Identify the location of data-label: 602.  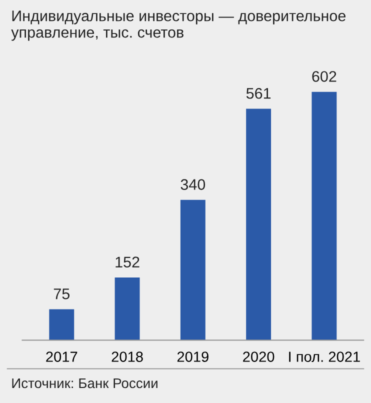
(324, 76).